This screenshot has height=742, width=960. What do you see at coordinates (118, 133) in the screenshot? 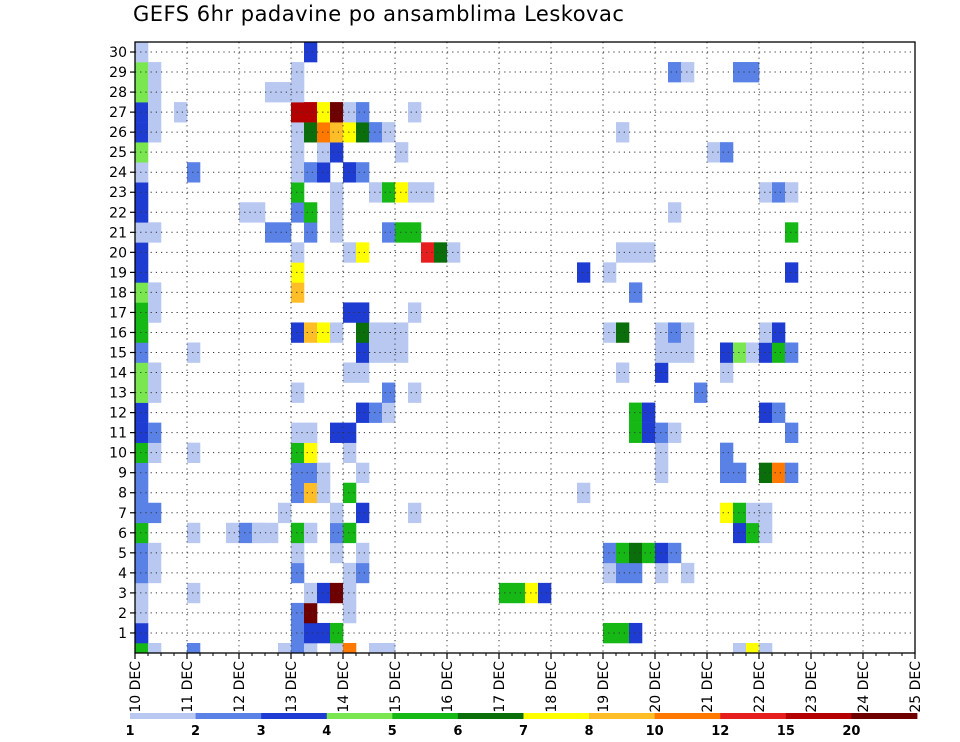
I see `y-tick-label: 26` at bounding box center [118, 133].